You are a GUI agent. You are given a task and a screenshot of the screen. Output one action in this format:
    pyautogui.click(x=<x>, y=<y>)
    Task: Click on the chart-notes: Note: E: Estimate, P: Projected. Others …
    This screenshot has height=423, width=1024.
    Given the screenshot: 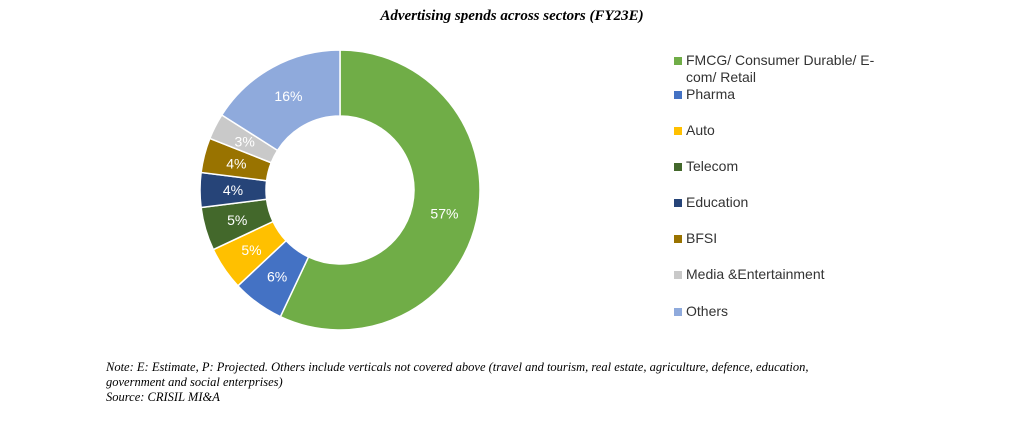 What is the action you would take?
    pyautogui.click(x=536, y=382)
    